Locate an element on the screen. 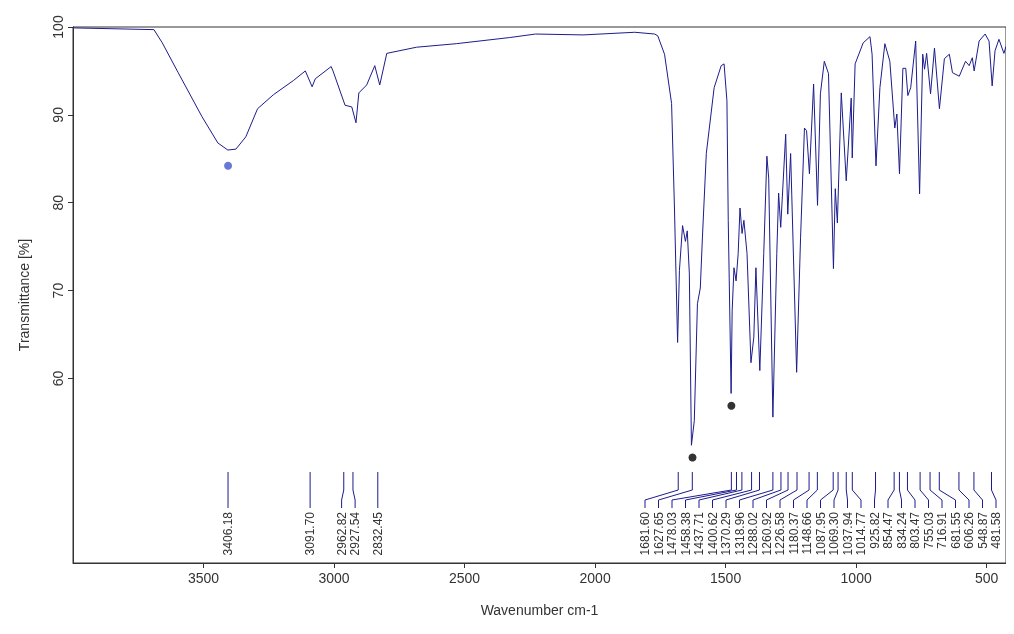 The image size is (1014, 634). annotation: 1037.94 is located at coordinates (847, 533).